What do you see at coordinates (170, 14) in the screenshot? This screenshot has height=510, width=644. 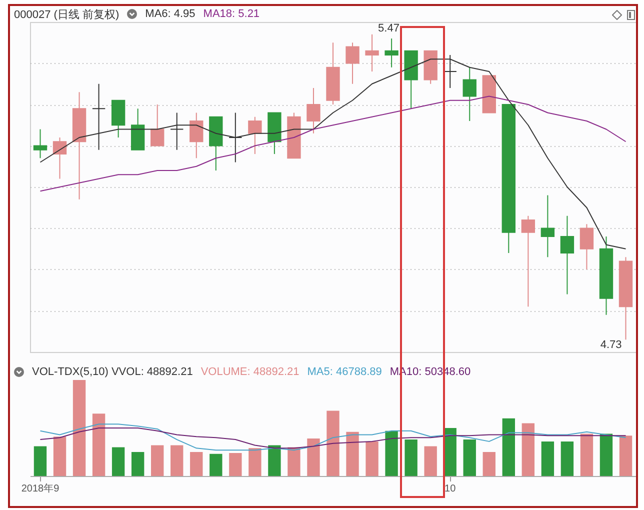 I see `text: MA6: 4.95` at bounding box center [170, 14].